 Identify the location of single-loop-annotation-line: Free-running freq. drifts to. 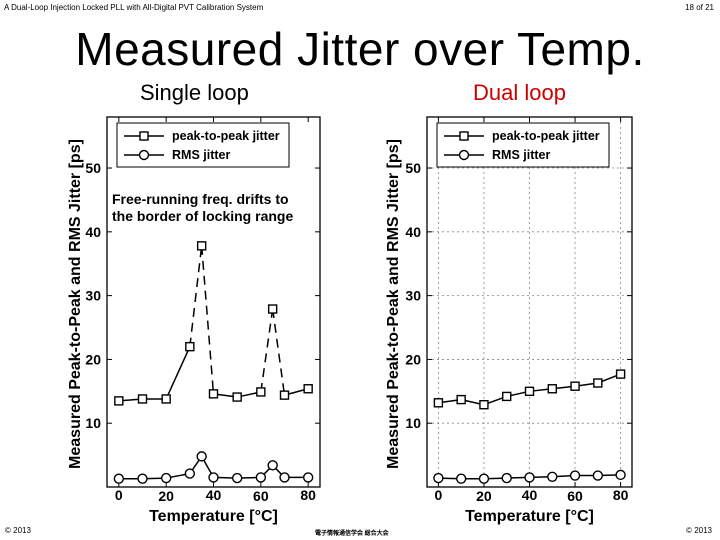
(200, 199).